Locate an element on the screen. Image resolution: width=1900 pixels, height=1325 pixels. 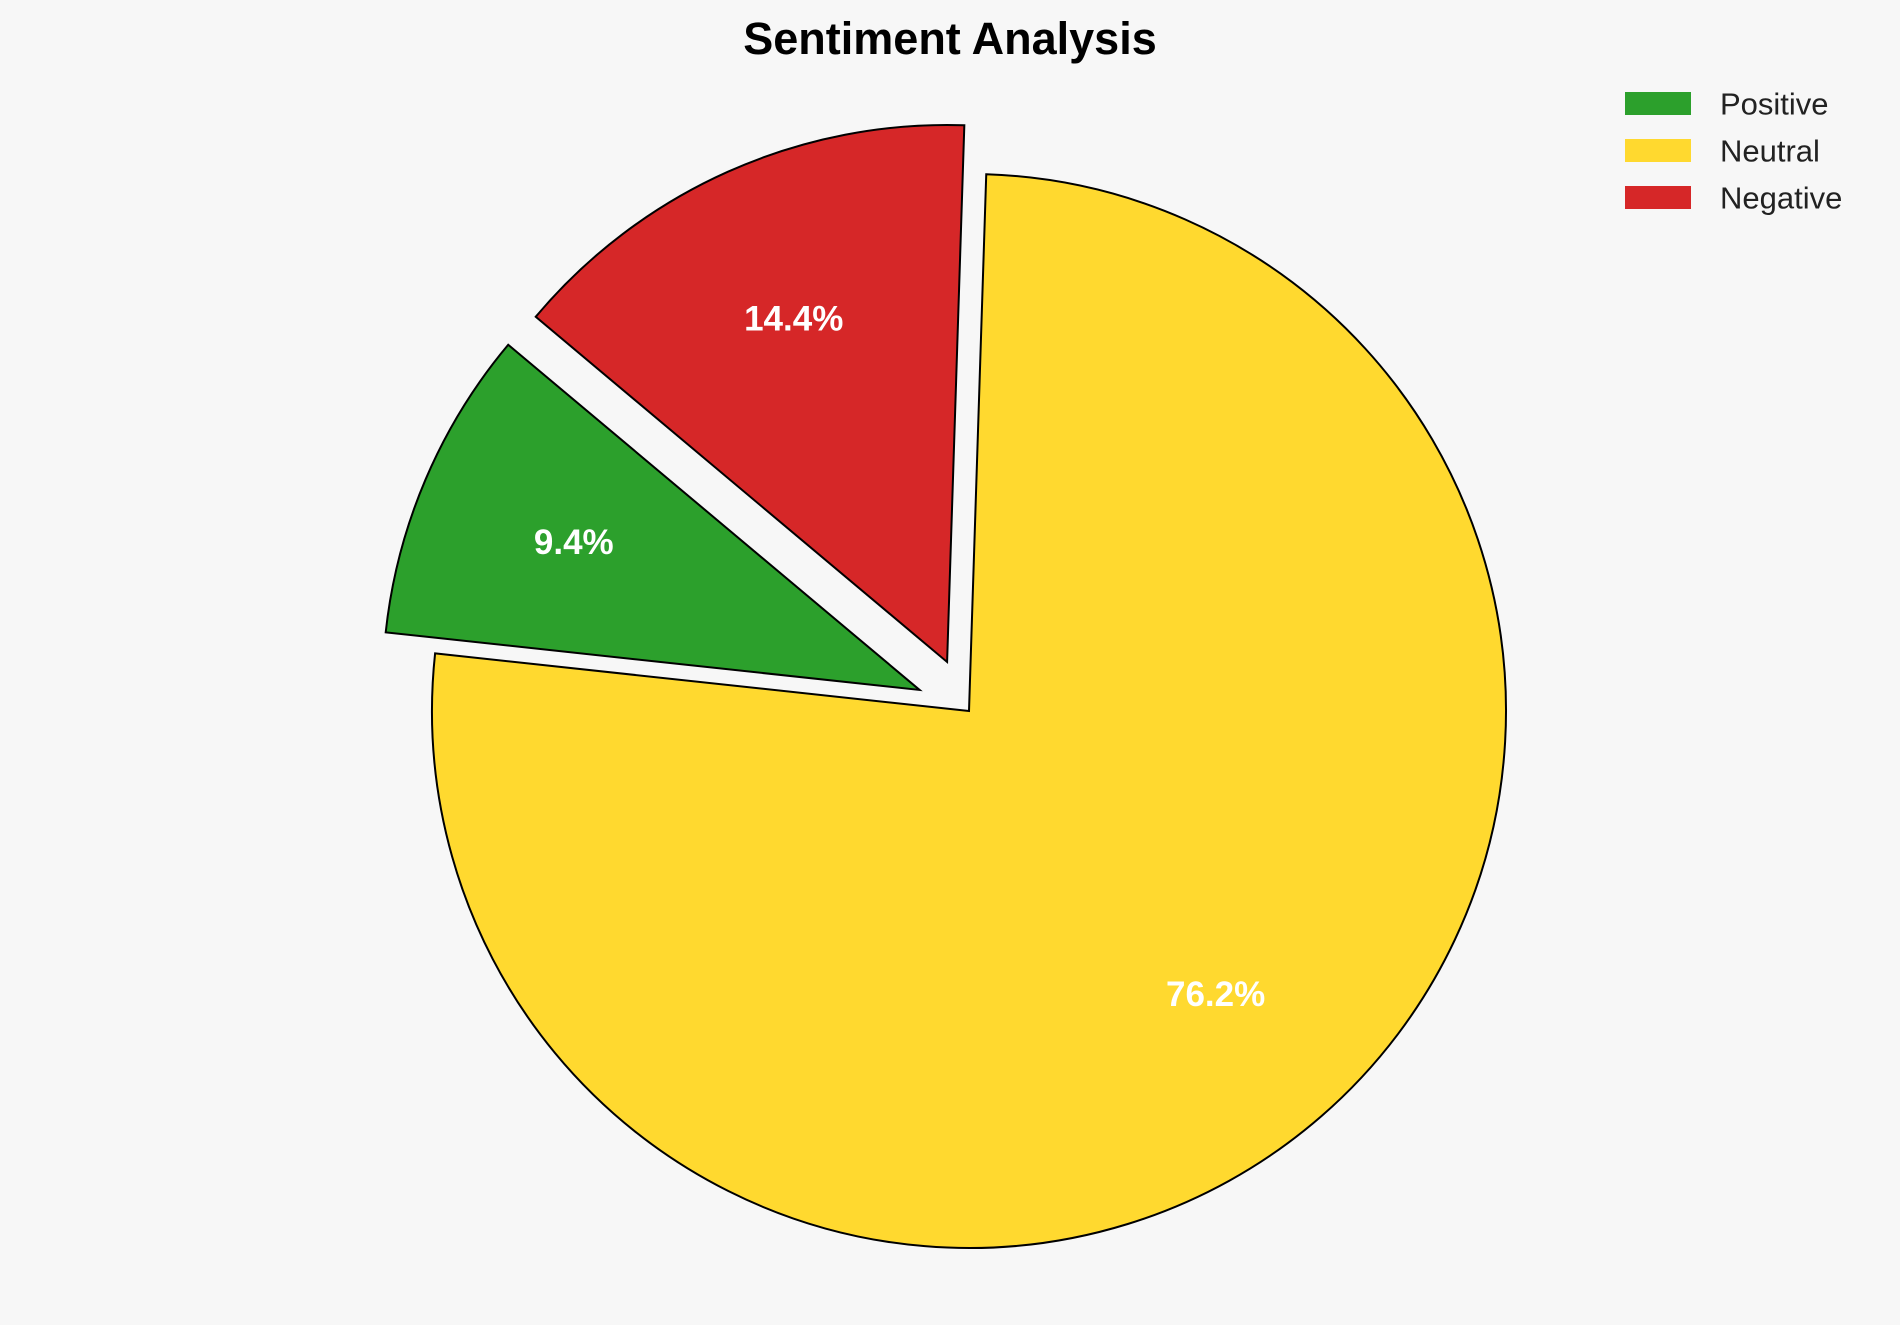
legend: Positive Neutral Negative is located at coordinates (1733, 151).